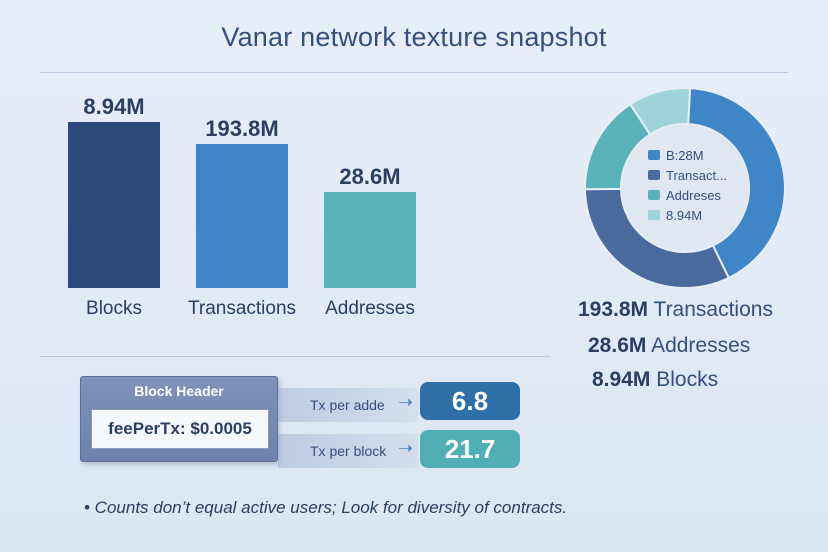 Image resolution: width=828 pixels, height=552 pixels. Describe the element at coordinates (470, 449) in the screenshot. I see `ratio-value-tx-per-block: 21.7` at that location.